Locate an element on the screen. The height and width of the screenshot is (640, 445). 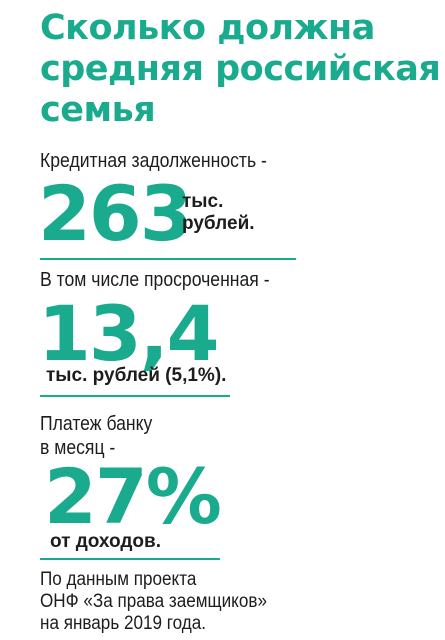
source-line: на январь 2019 года. is located at coordinates (123, 623).